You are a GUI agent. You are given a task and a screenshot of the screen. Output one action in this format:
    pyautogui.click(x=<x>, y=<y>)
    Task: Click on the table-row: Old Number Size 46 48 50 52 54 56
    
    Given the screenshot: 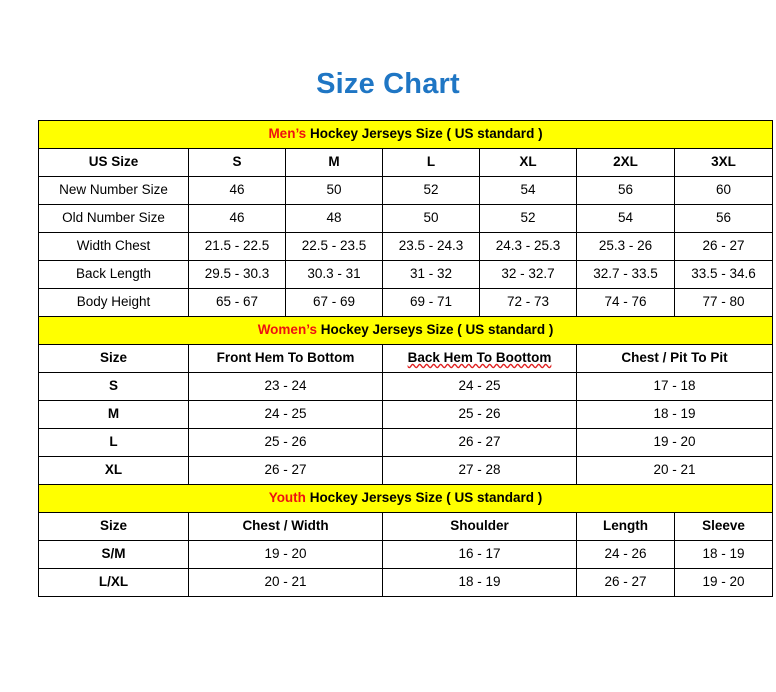 What is the action you would take?
    pyautogui.click(x=405, y=218)
    